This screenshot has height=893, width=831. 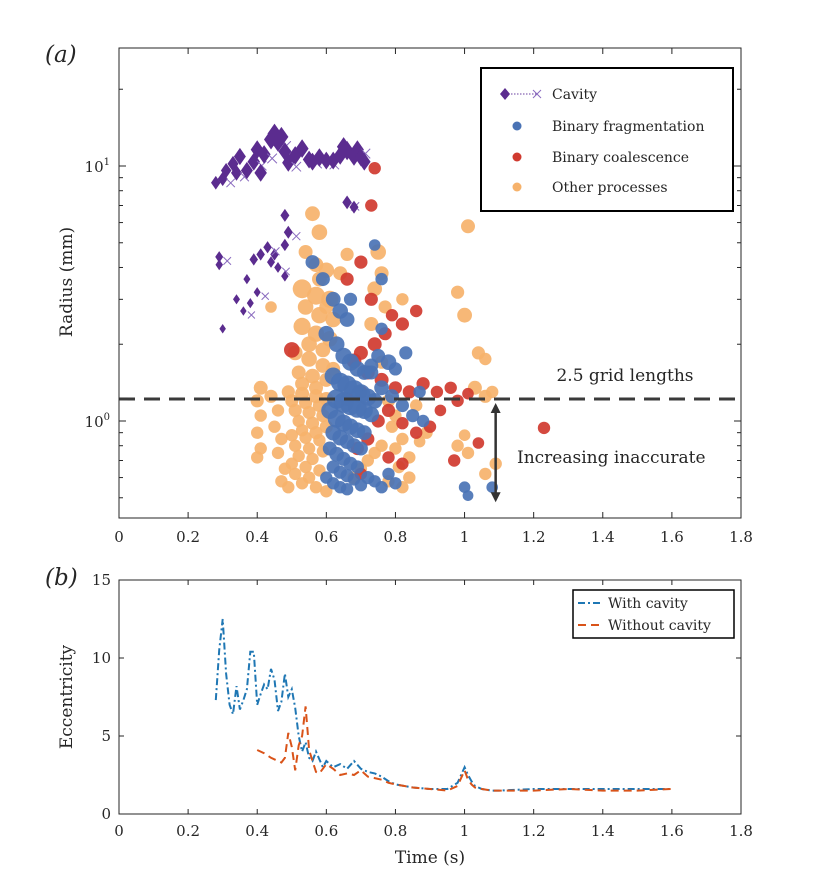 I want to click on panel-b-xtick-label: 0.6, so click(x=326, y=831).